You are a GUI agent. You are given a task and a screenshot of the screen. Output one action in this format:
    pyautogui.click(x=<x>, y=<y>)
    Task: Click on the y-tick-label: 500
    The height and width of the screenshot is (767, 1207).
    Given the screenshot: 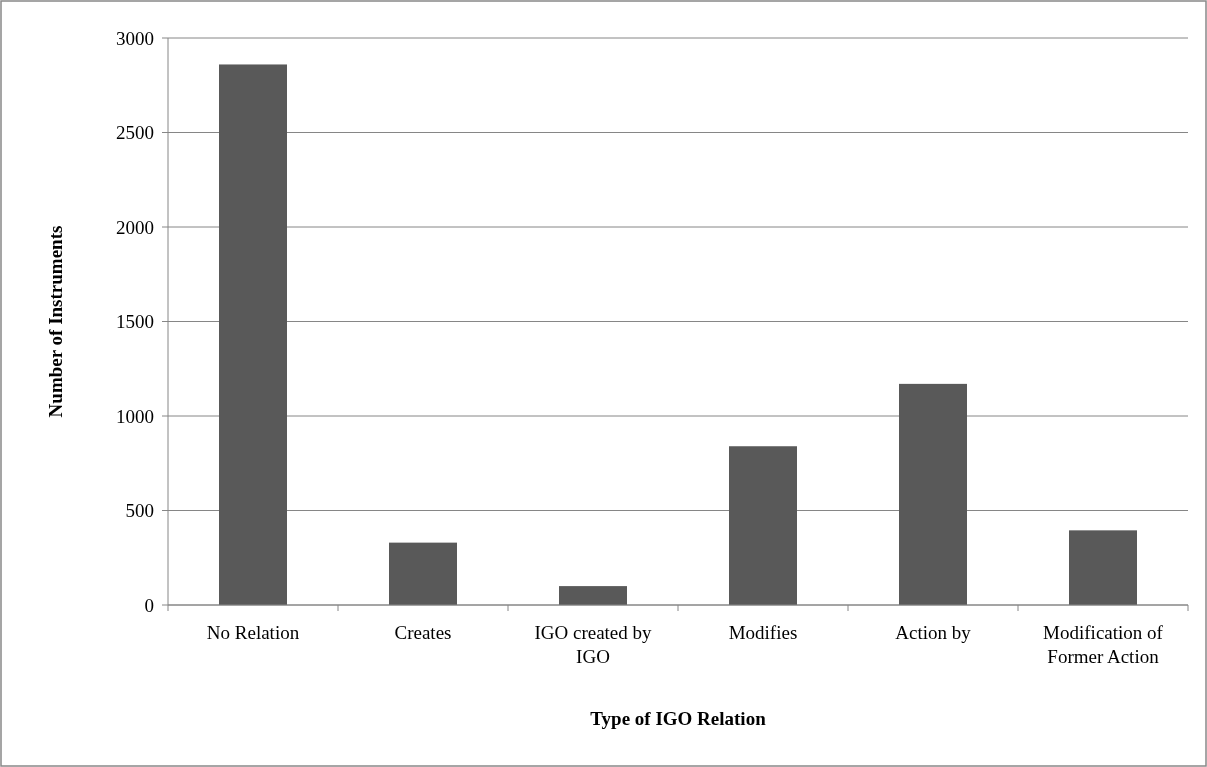 What is the action you would take?
    pyautogui.click(x=139, y=511)
    